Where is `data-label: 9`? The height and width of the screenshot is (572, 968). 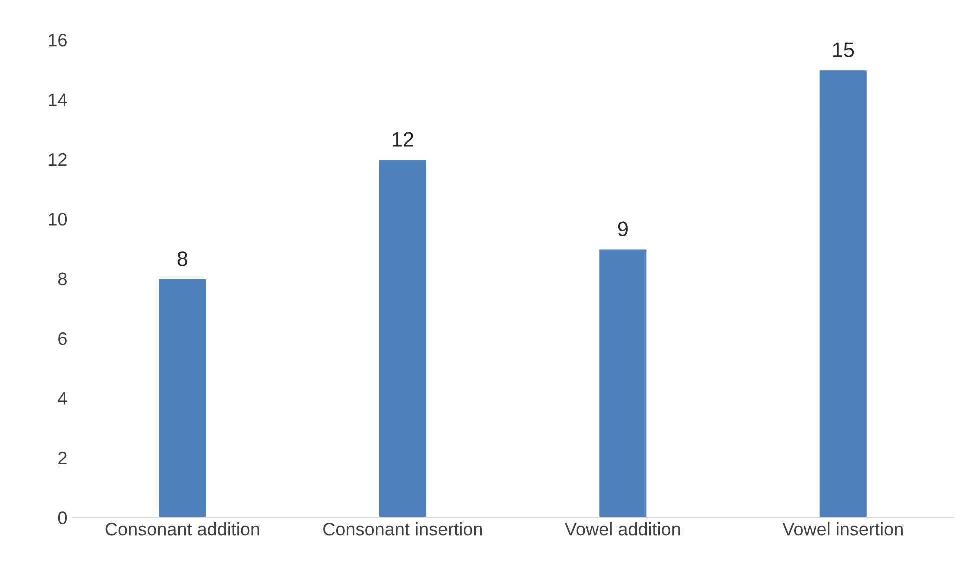 data-label: 9 is located at coordinates (623, 229).